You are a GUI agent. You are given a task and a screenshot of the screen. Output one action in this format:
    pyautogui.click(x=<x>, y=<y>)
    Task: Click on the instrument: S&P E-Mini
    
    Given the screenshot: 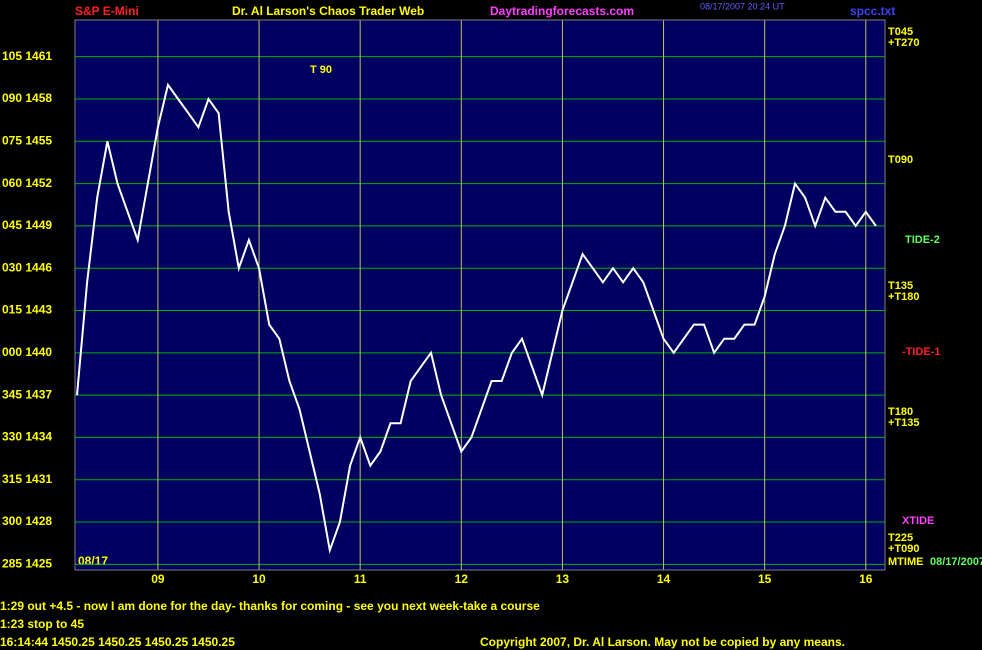 What is the action you would take?
    pyautogui.click(x=107, y=11)
    